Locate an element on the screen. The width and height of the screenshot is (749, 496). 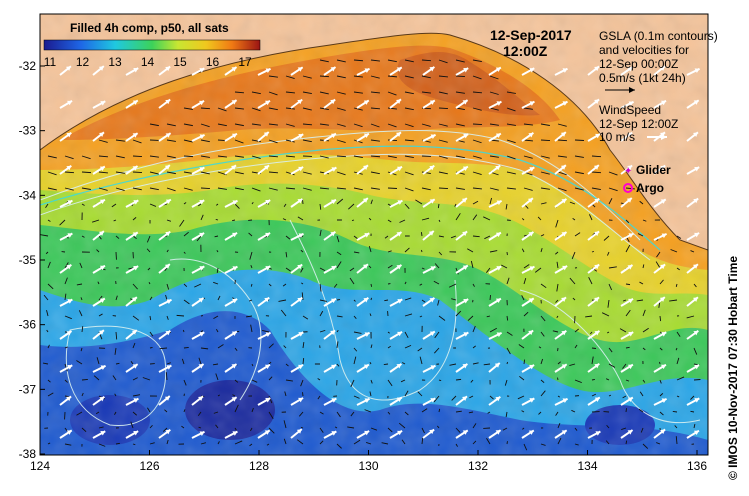
date-label: 12-Sep-2017 is located at coordinates (531, 35).